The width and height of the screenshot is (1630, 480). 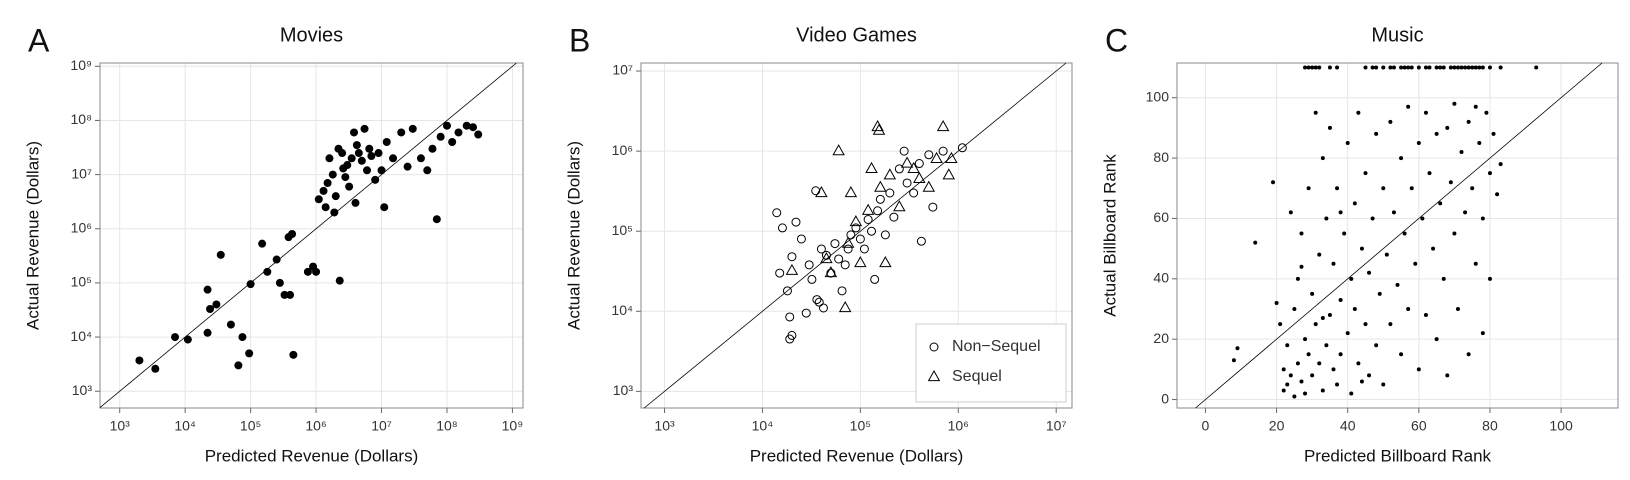 What do you see at coordinates (1161, 278) in the screenshot?
I see `y-tick-label: 40` at bounding box center [1161, 278].